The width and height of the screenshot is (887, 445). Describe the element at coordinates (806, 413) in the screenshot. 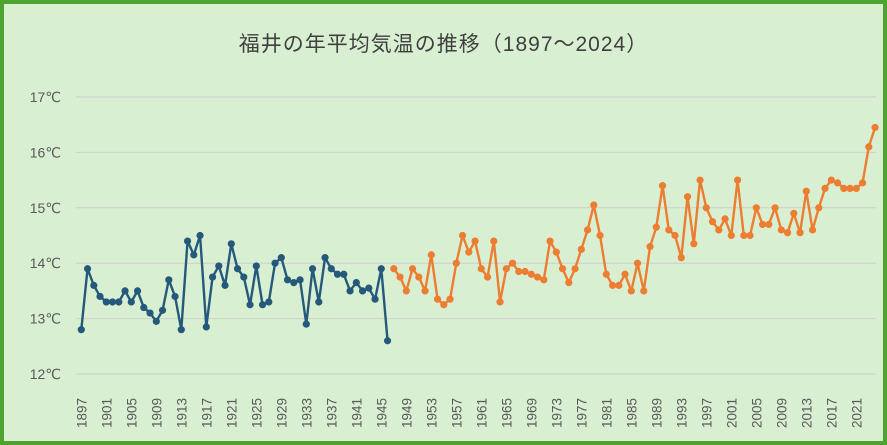

I see `x-axis-tick-label: 2013` at that location.